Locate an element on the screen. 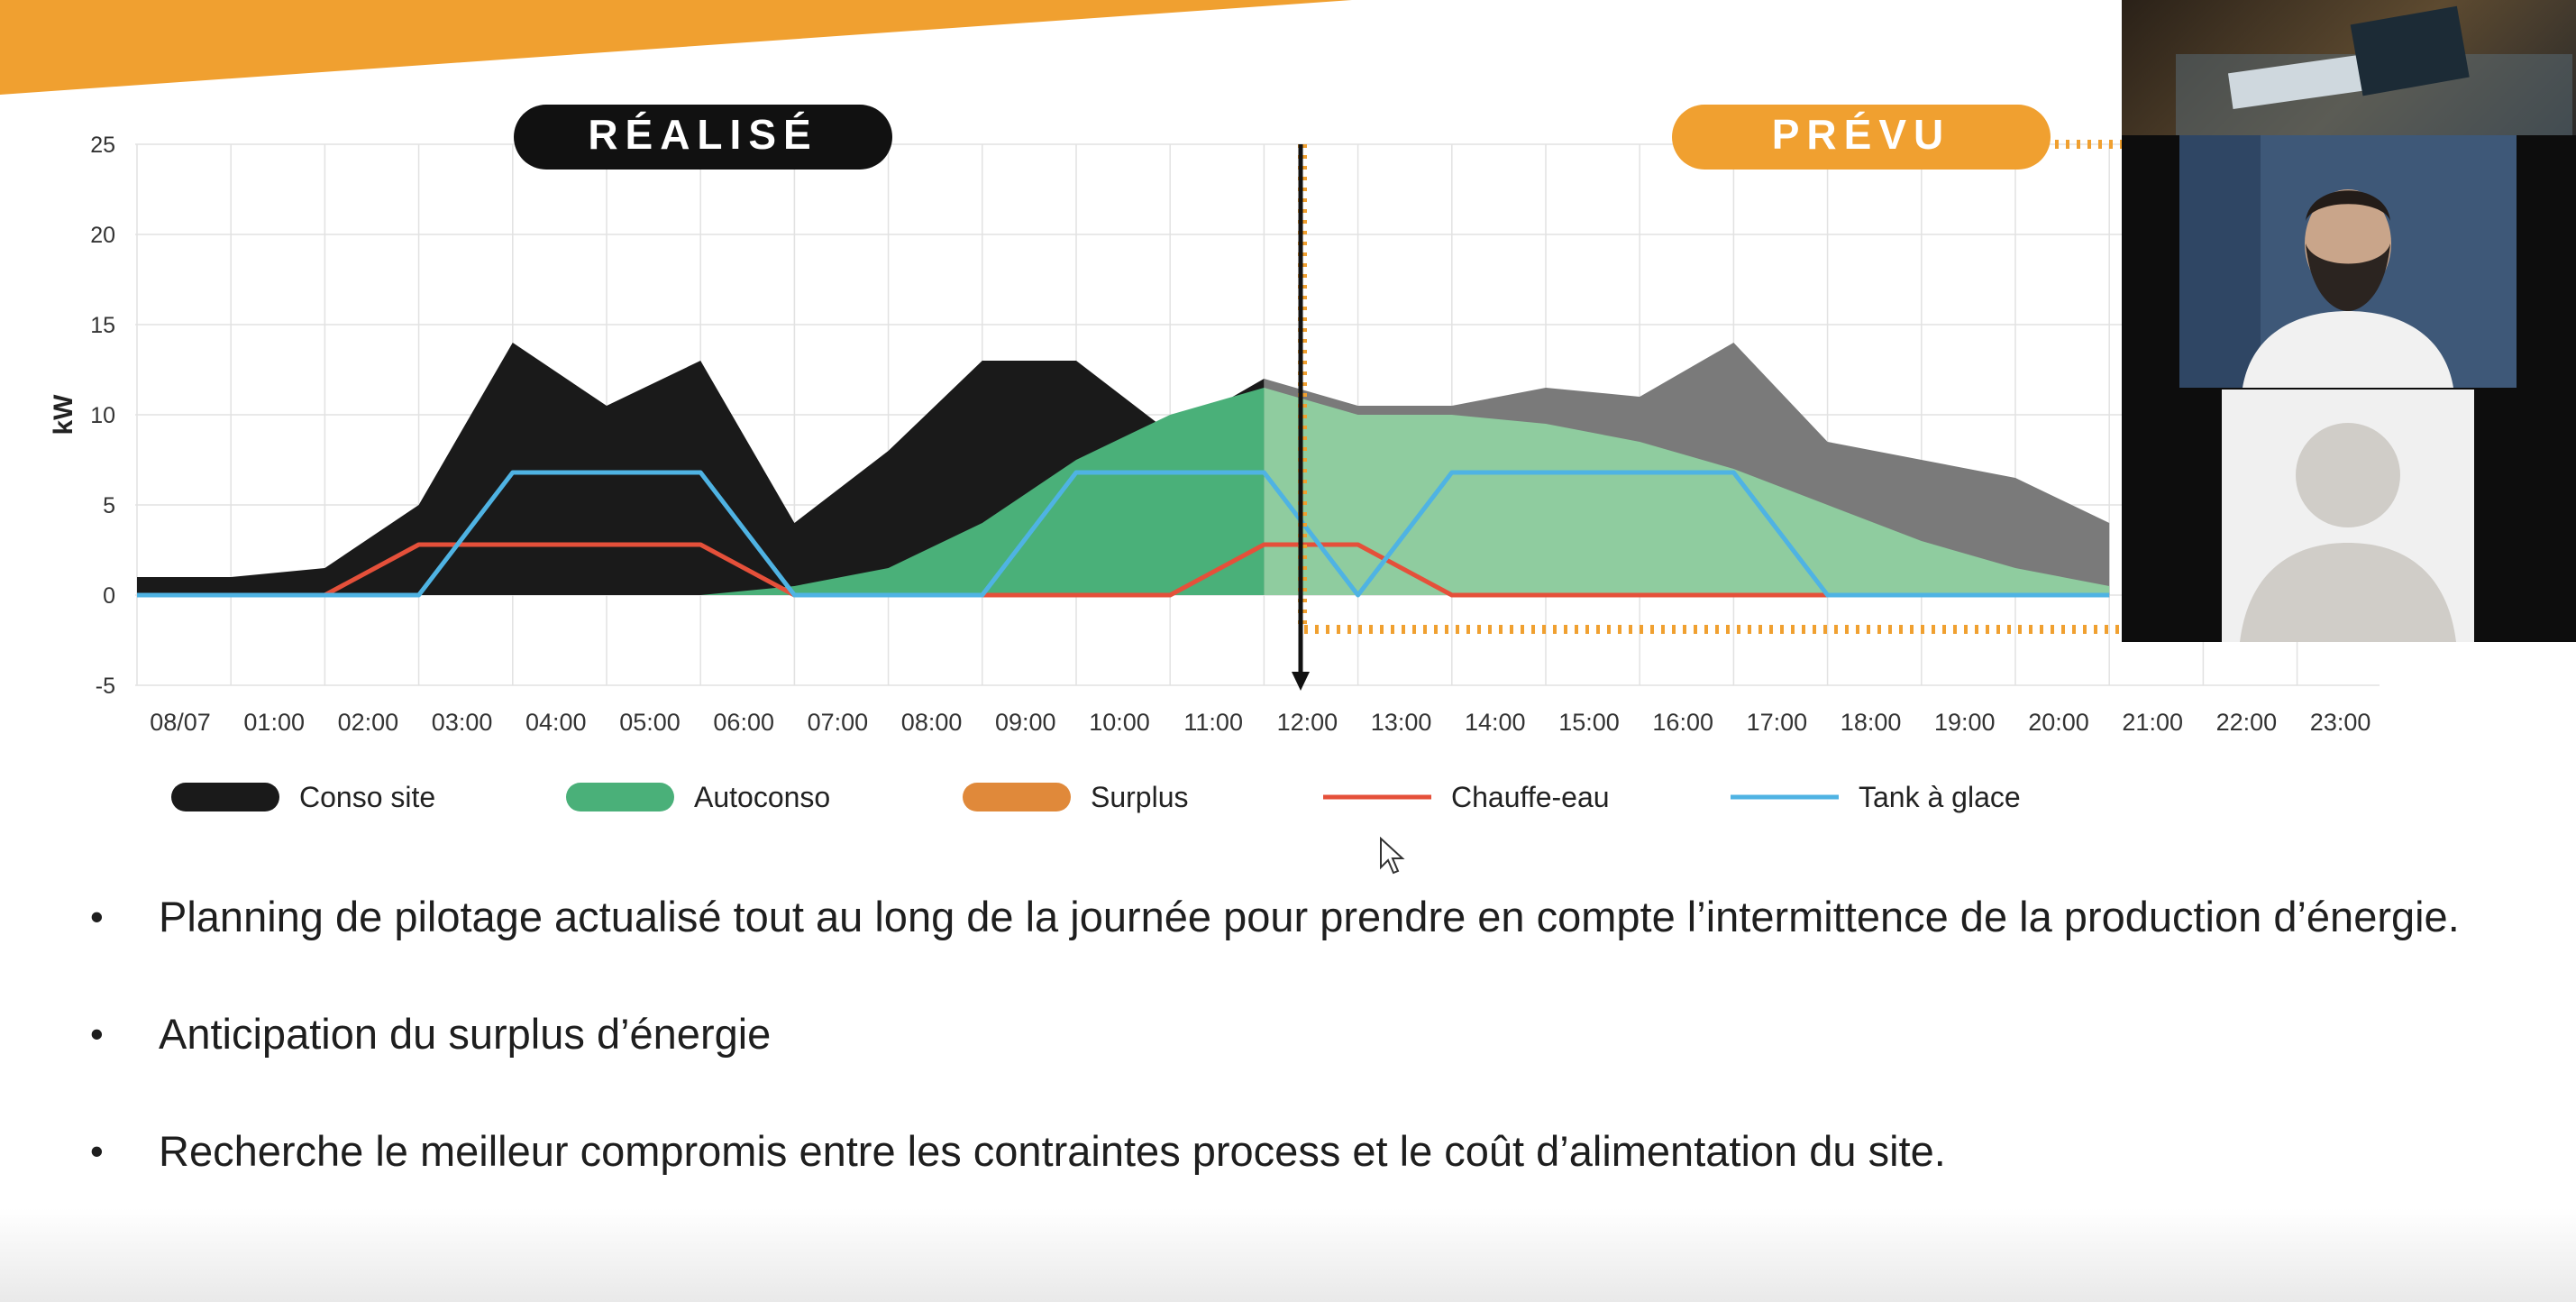  user-avatar-icon is located at coordinates (2348, 516).